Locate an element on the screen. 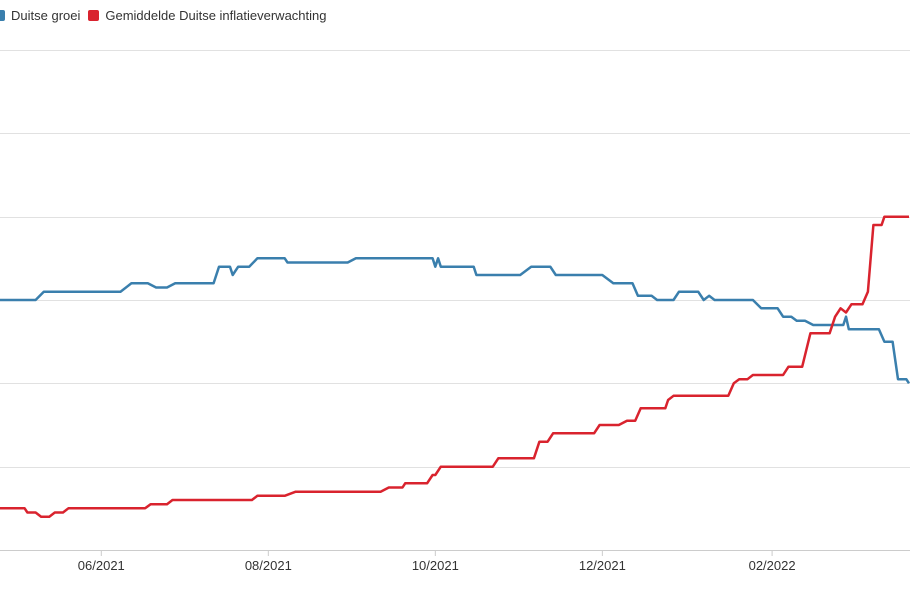  legend-label-series-1: Gemiddelde Duitse inflatieverwachting is located at coordinates (216, 15).